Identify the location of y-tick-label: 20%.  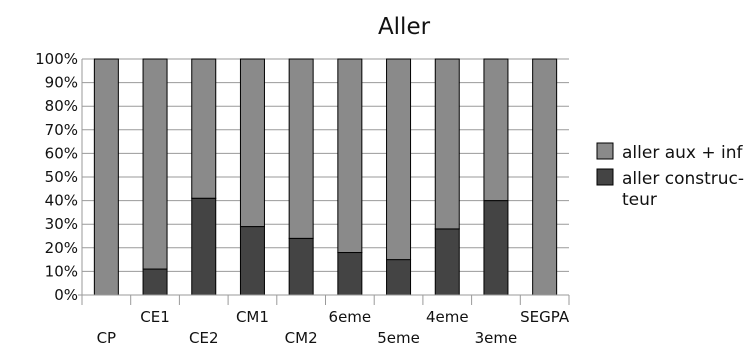
(61, 248).